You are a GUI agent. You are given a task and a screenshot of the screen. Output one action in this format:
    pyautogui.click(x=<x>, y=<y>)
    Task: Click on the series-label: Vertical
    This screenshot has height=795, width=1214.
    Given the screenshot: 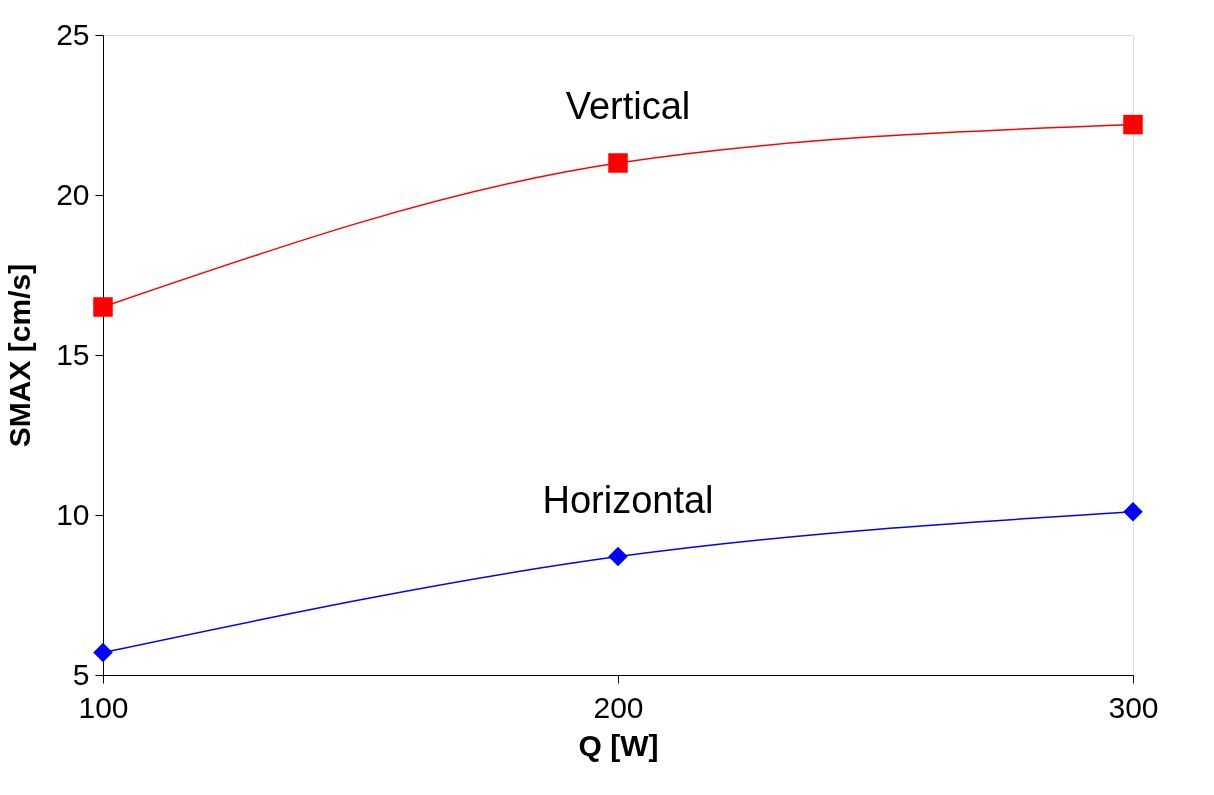 What is the action you would take?
    pyautogui.click(x=628, y=106)
    